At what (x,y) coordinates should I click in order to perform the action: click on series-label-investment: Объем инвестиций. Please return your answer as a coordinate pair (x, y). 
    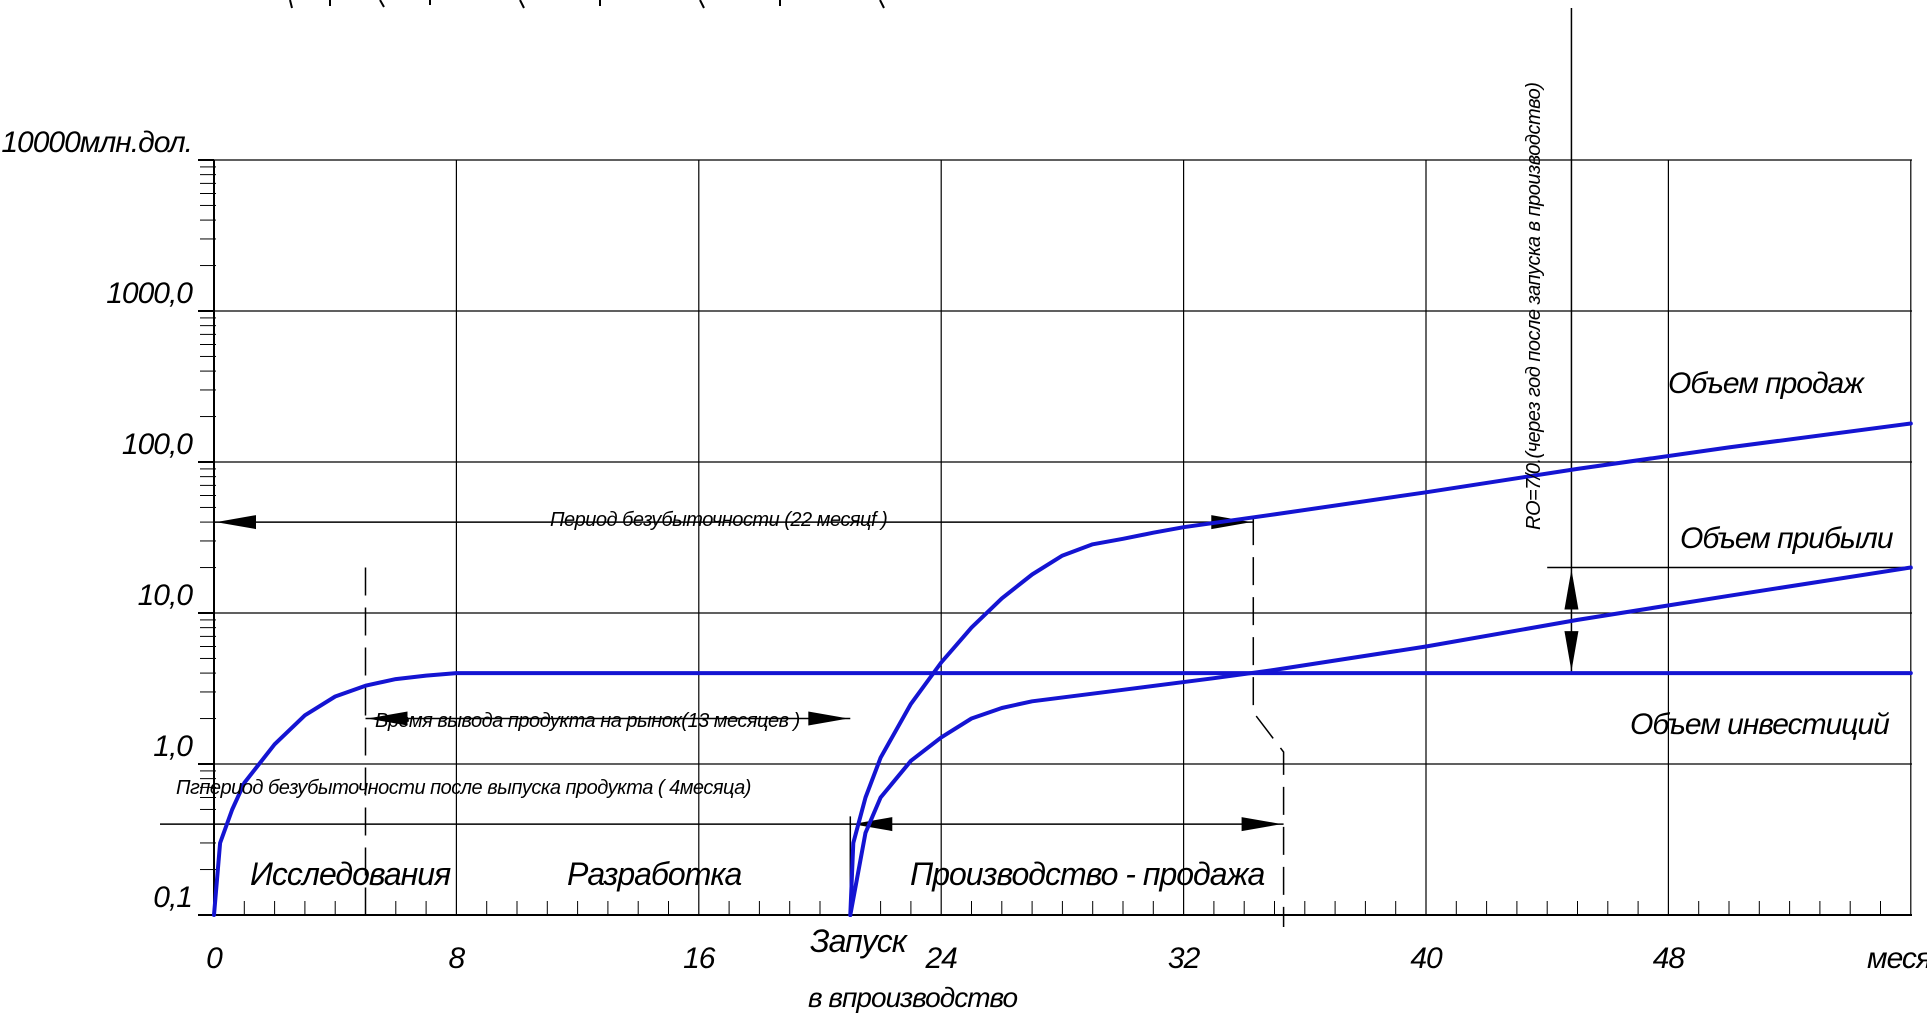
    Looking at the image, I should click on (1760, 724).